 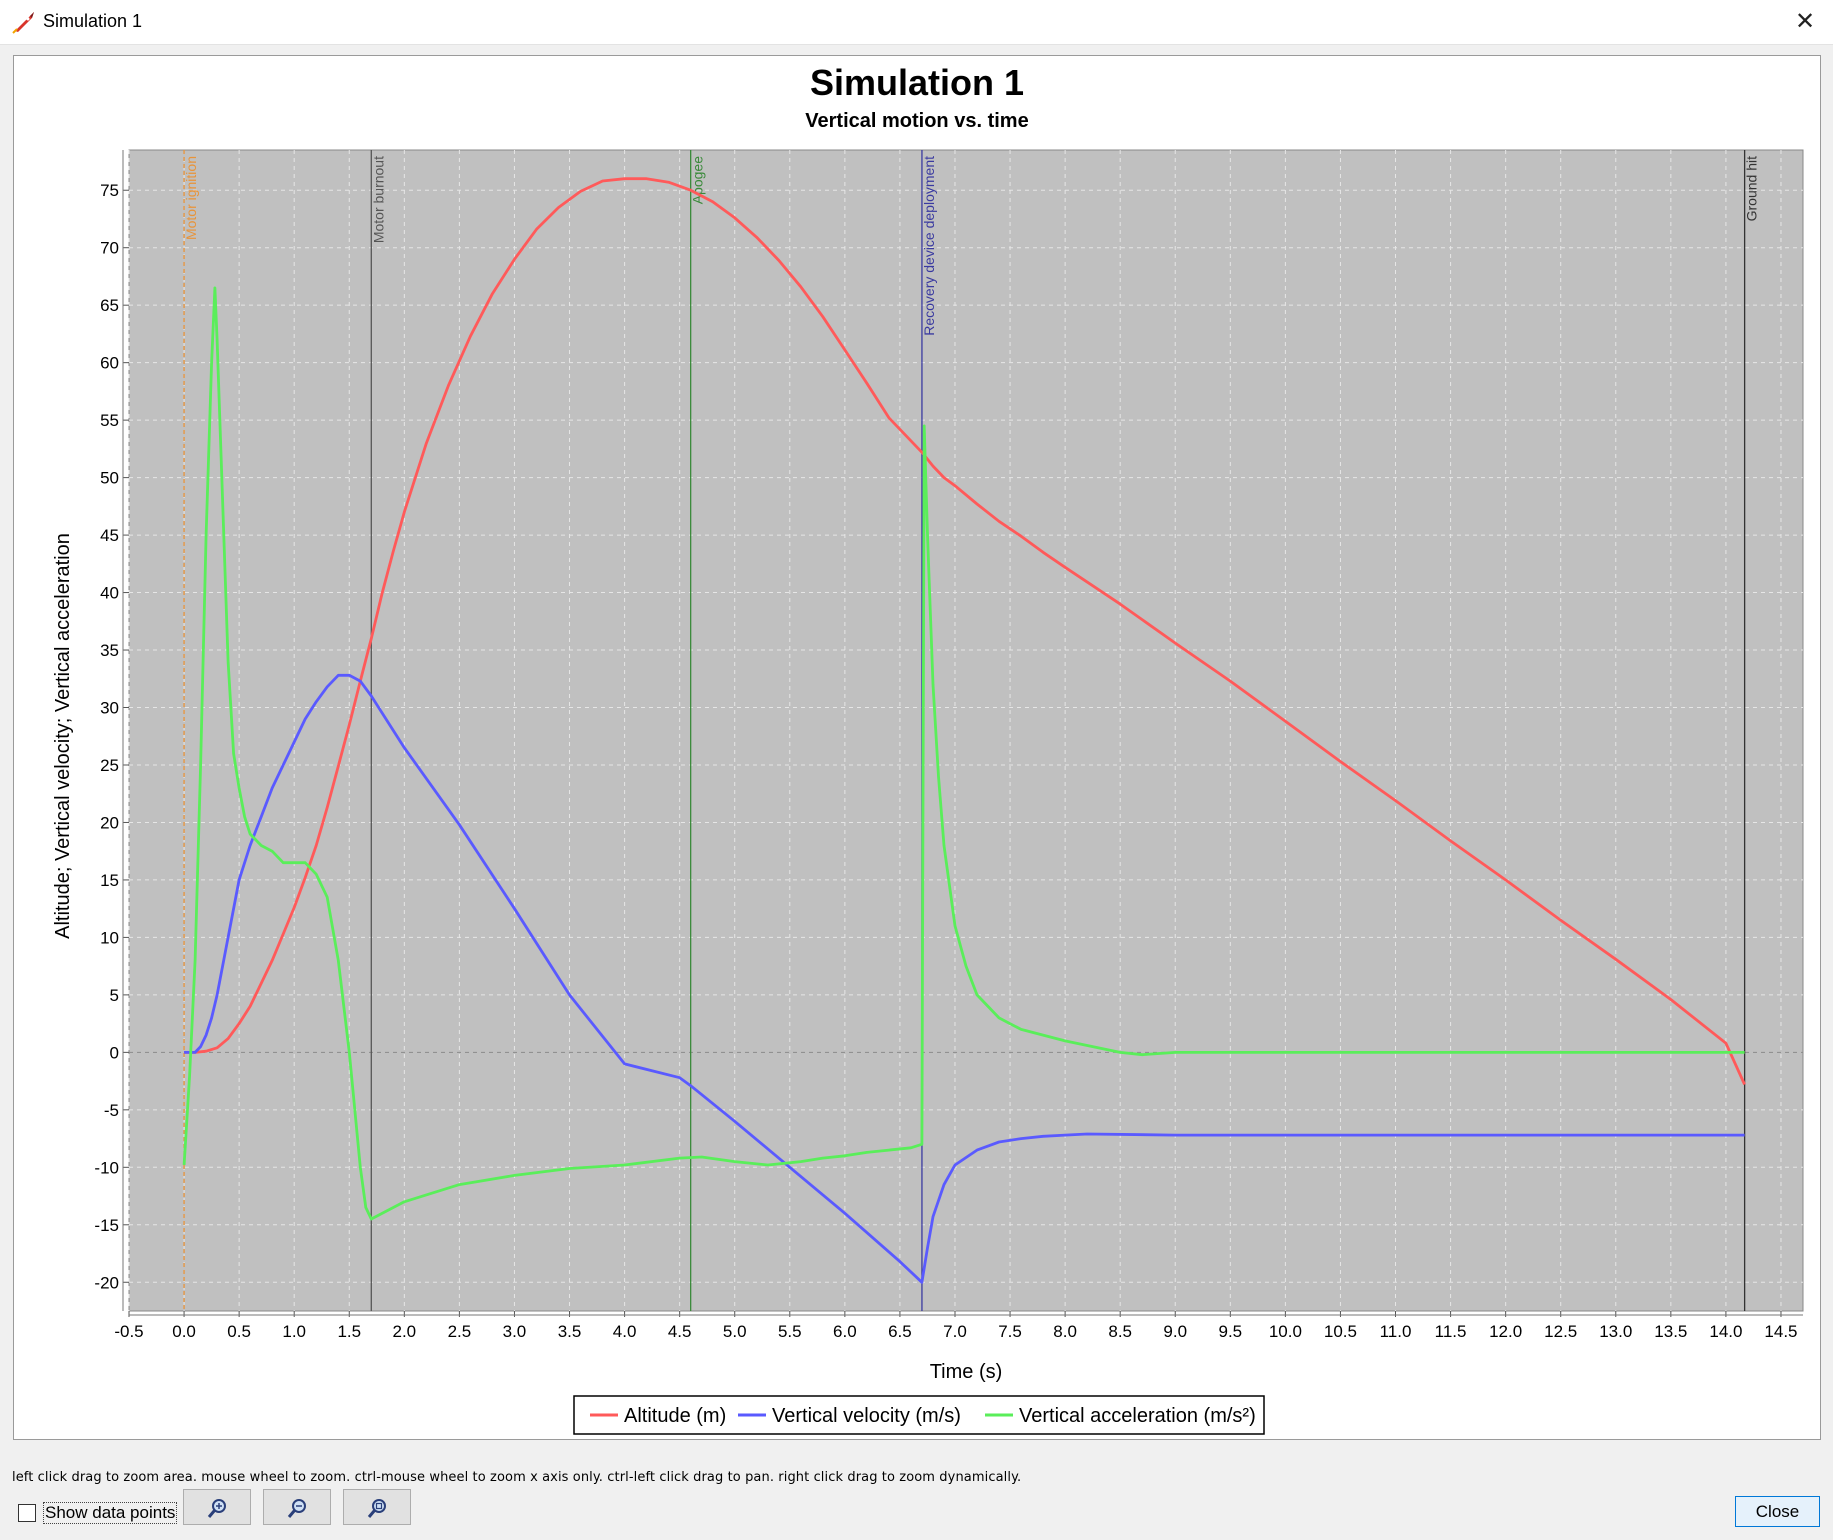 I want to click on x-tick-label: 2.5, so click(x=460, y=1331).